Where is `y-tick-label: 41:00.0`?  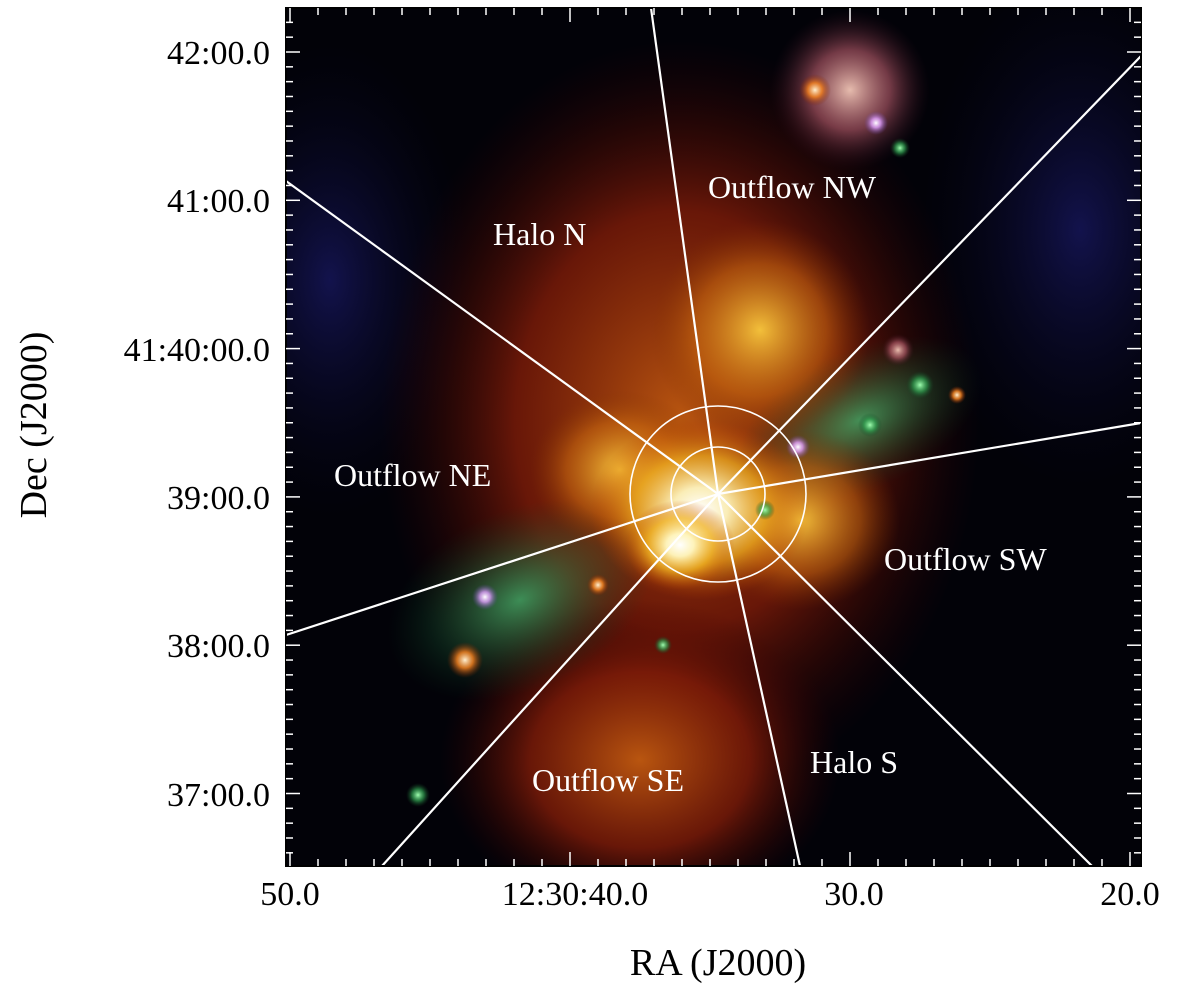
y-tick-label: 41:00.0 is located at coordinates (218, 201).